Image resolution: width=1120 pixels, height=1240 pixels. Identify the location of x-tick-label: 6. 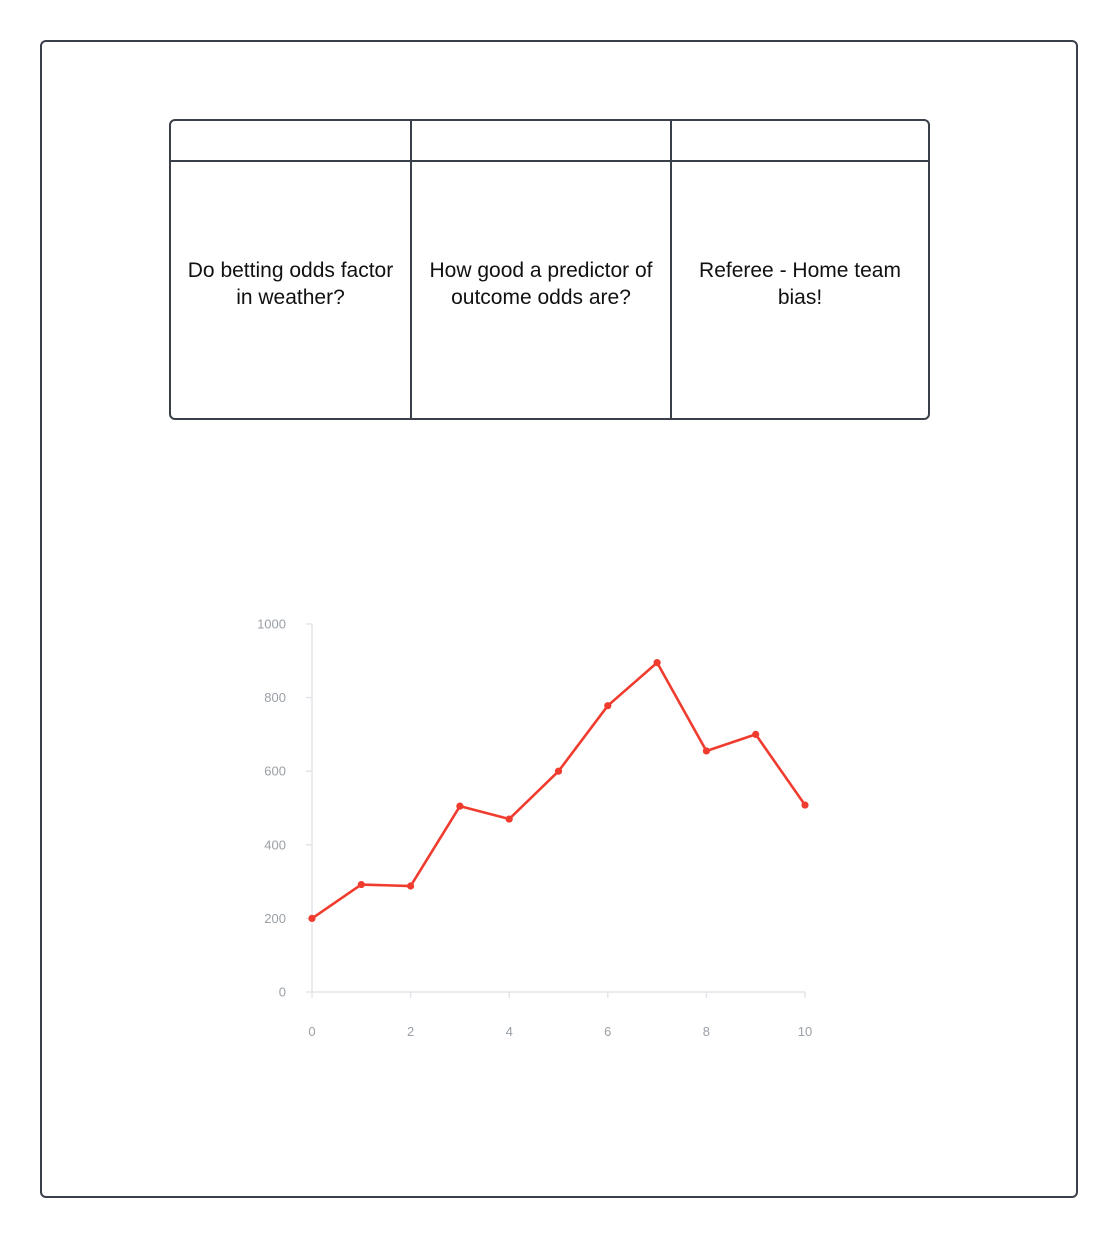
(607, 1031).